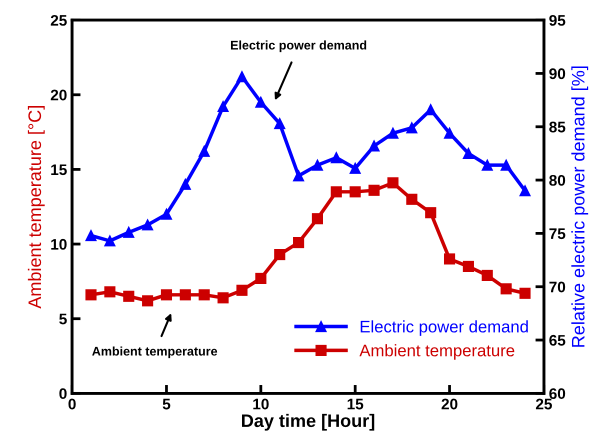  What do you see at coordinates (63, 394) in the screenshot?
I see `y-tick-label: 0` at bounding box center [63, 394].